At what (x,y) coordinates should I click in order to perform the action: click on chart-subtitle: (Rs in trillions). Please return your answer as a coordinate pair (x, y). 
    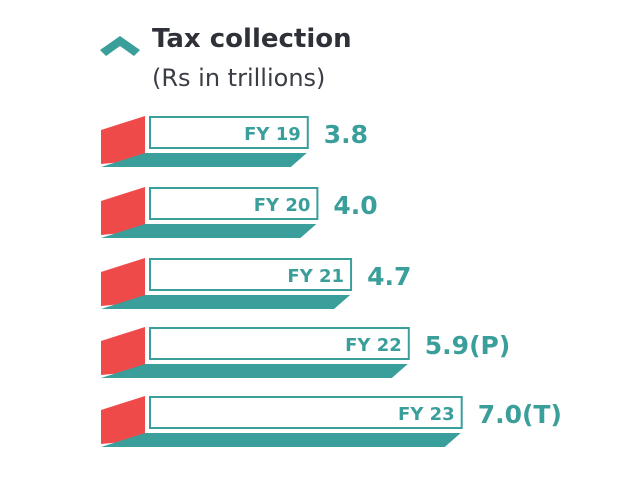
    Looking at the image, I should click on (239, 78).